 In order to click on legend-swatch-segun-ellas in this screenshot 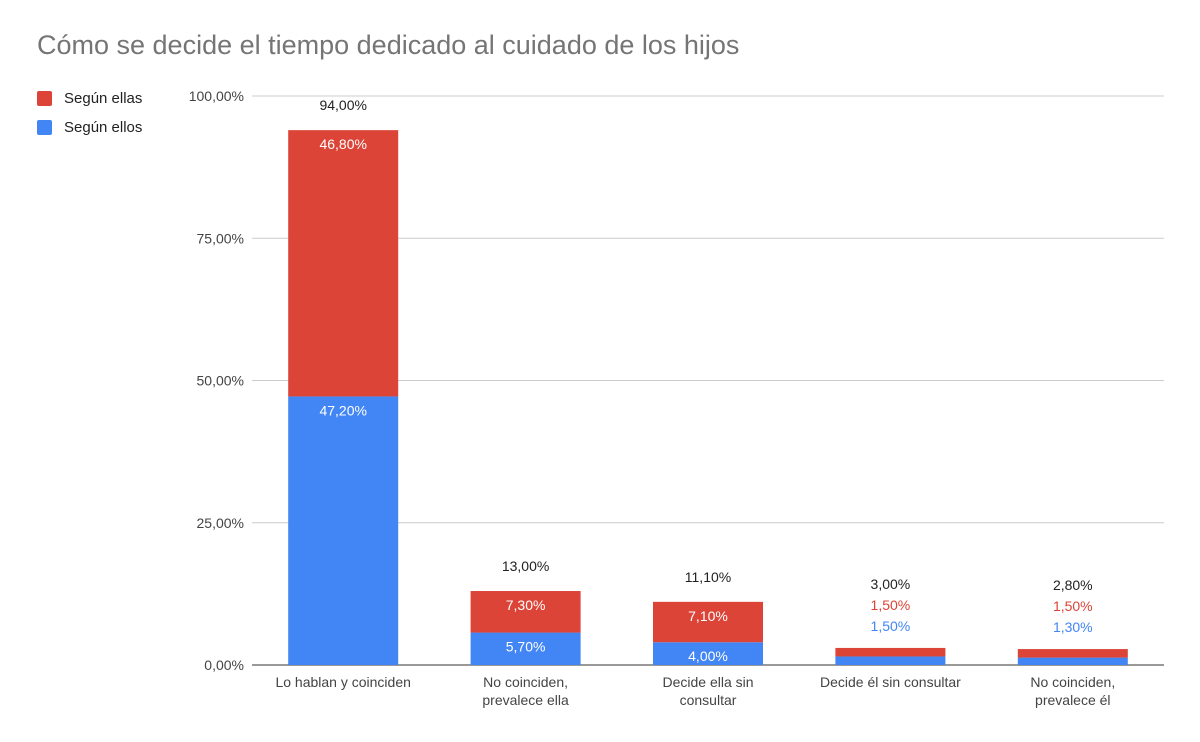, I will do `click(44, 98)`.